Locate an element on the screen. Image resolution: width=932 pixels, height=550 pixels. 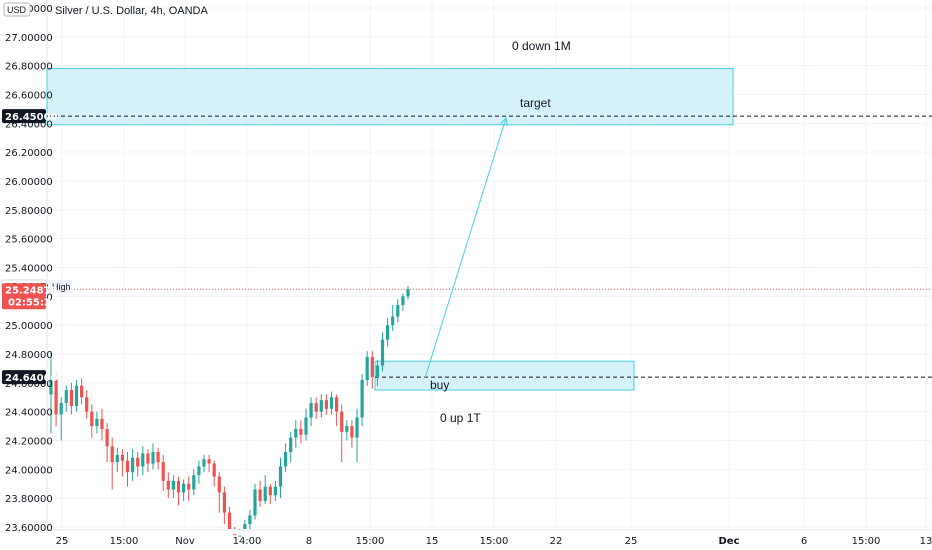
svg-text: 25.24875 is located at coordinates (31, 290).